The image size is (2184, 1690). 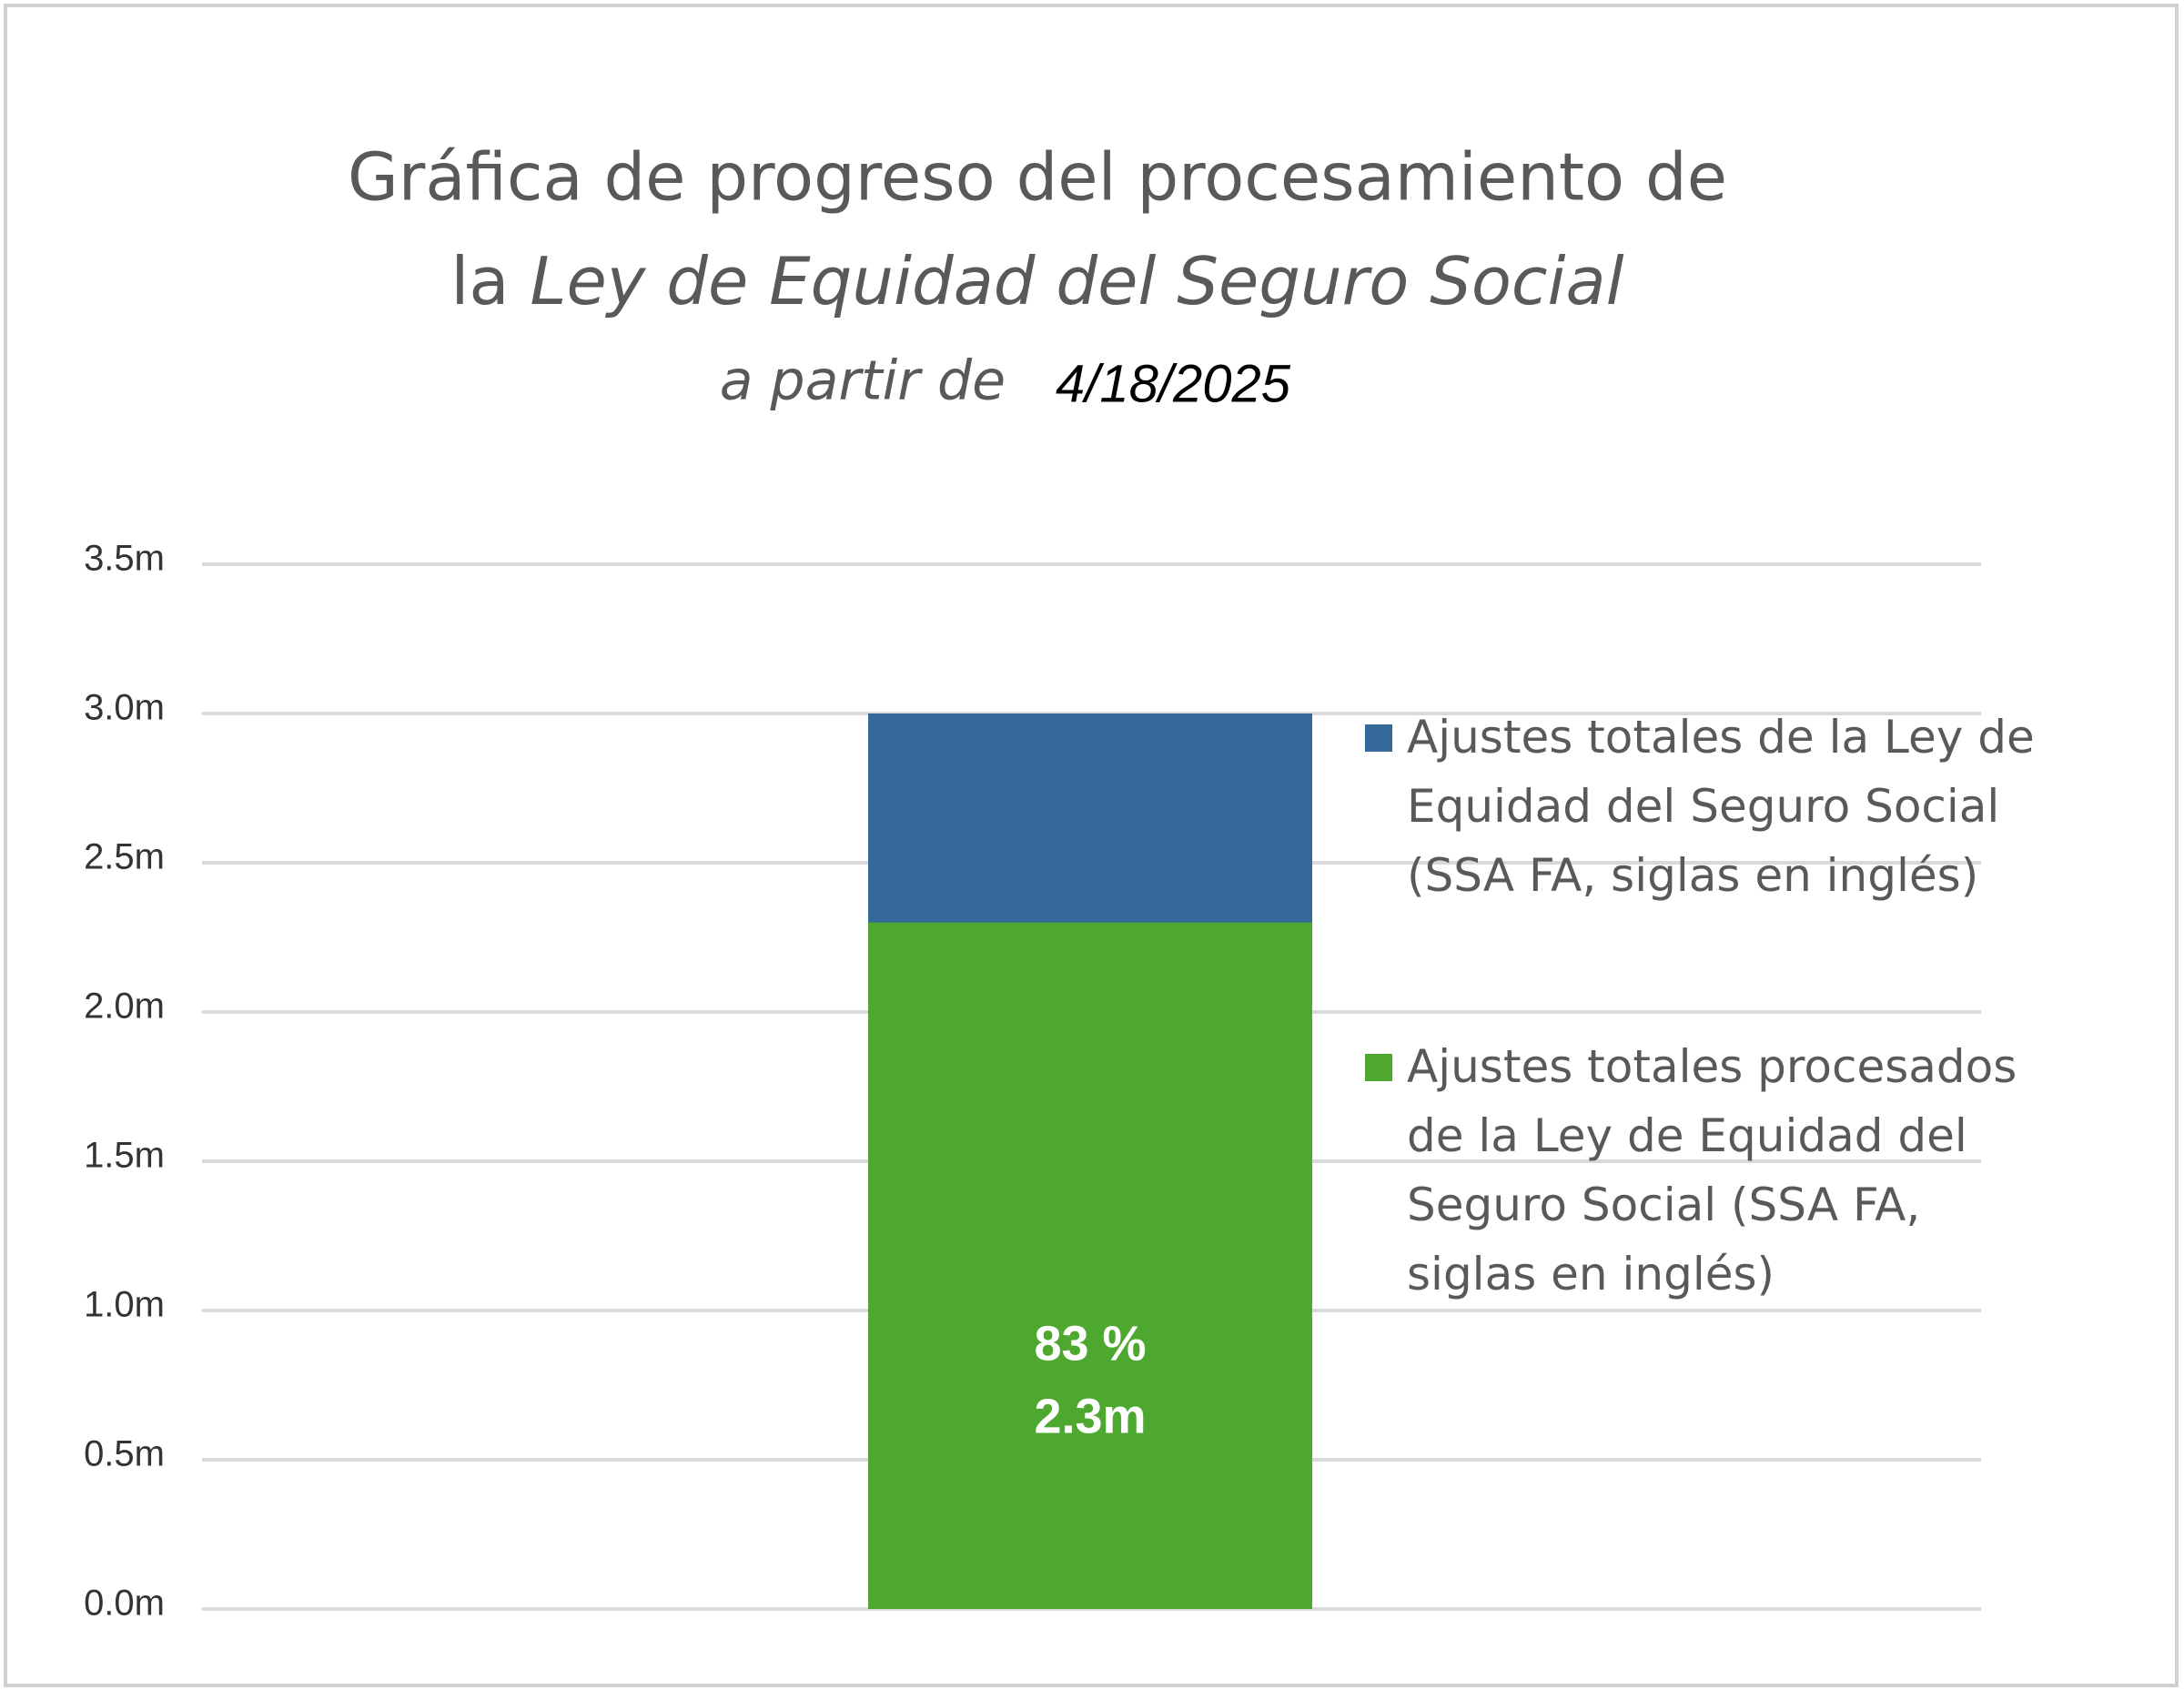 What do you see at coordinates (1037, 177) in the screenshot?
I see `chart-title: Gráfica de progreso del procesamiento de` at bounding box center [1037, 177].